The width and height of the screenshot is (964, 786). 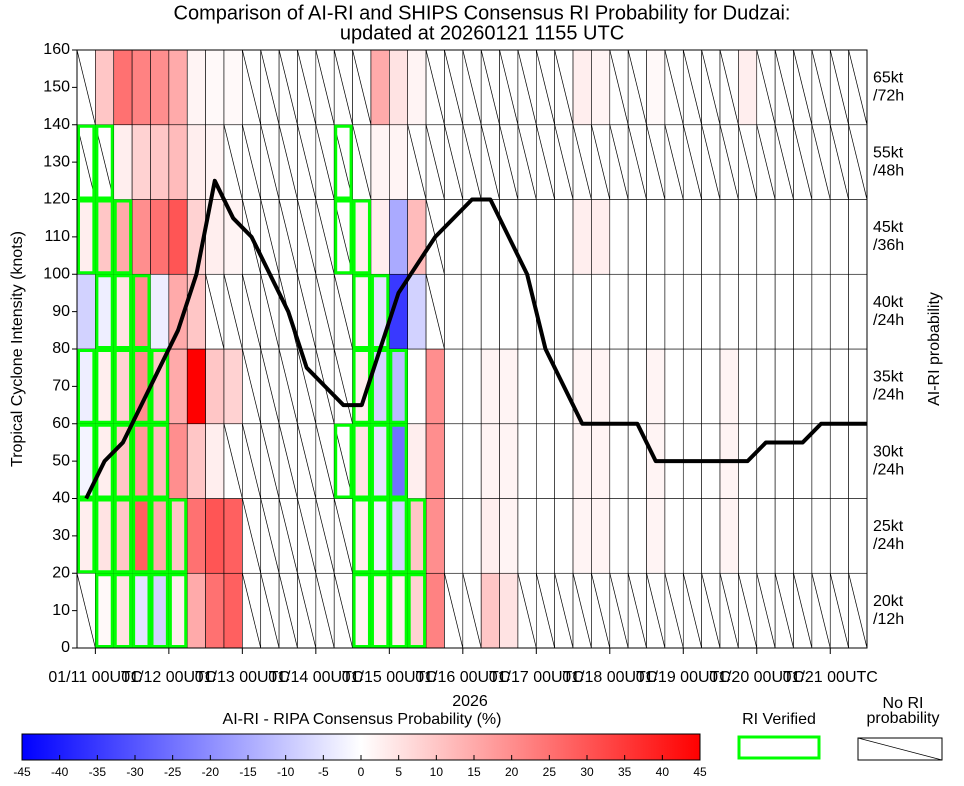 I want to click on y-tick-label: 120, so click(x=56, y=199).